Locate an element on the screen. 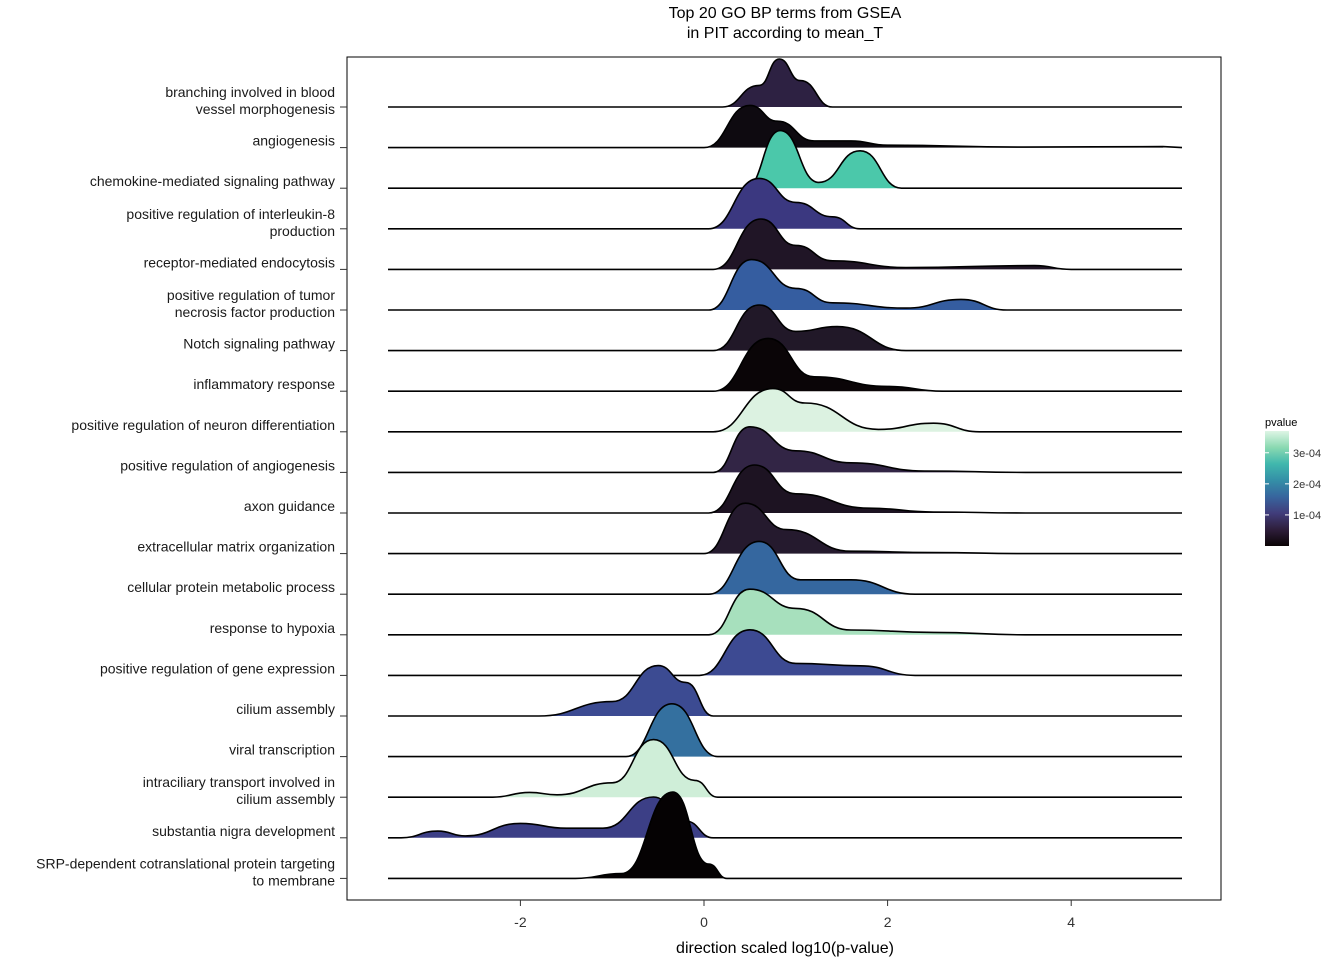  y-tick-label: viral transcription is located at coordinates (282, 750).